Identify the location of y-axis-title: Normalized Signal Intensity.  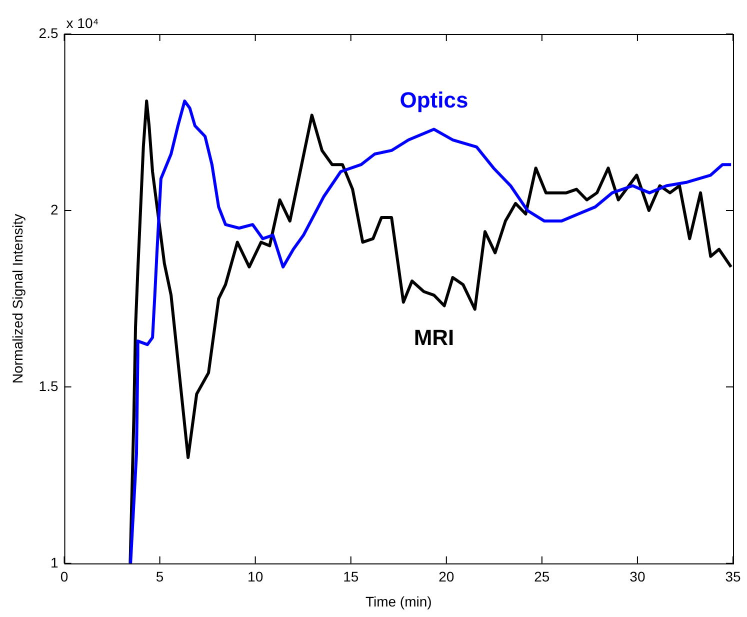
(17, 299).